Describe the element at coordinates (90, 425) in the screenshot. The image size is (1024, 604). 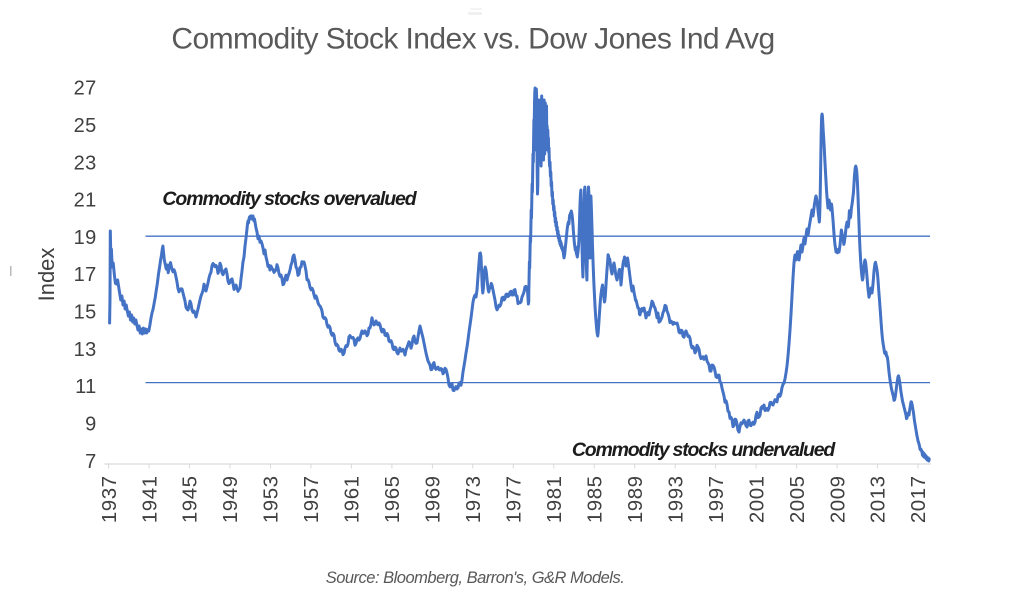
I see `svg-text: 9` at that location.